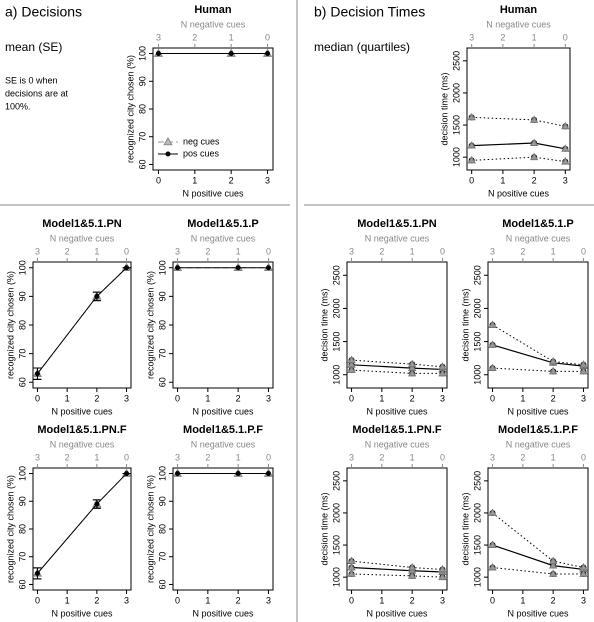 This screenshot has height=622, width=594. What do you see at coordinates (369, 12) in the screenshot?
I see `section-title: b) Decision Times` at bounding box center [369, 12].